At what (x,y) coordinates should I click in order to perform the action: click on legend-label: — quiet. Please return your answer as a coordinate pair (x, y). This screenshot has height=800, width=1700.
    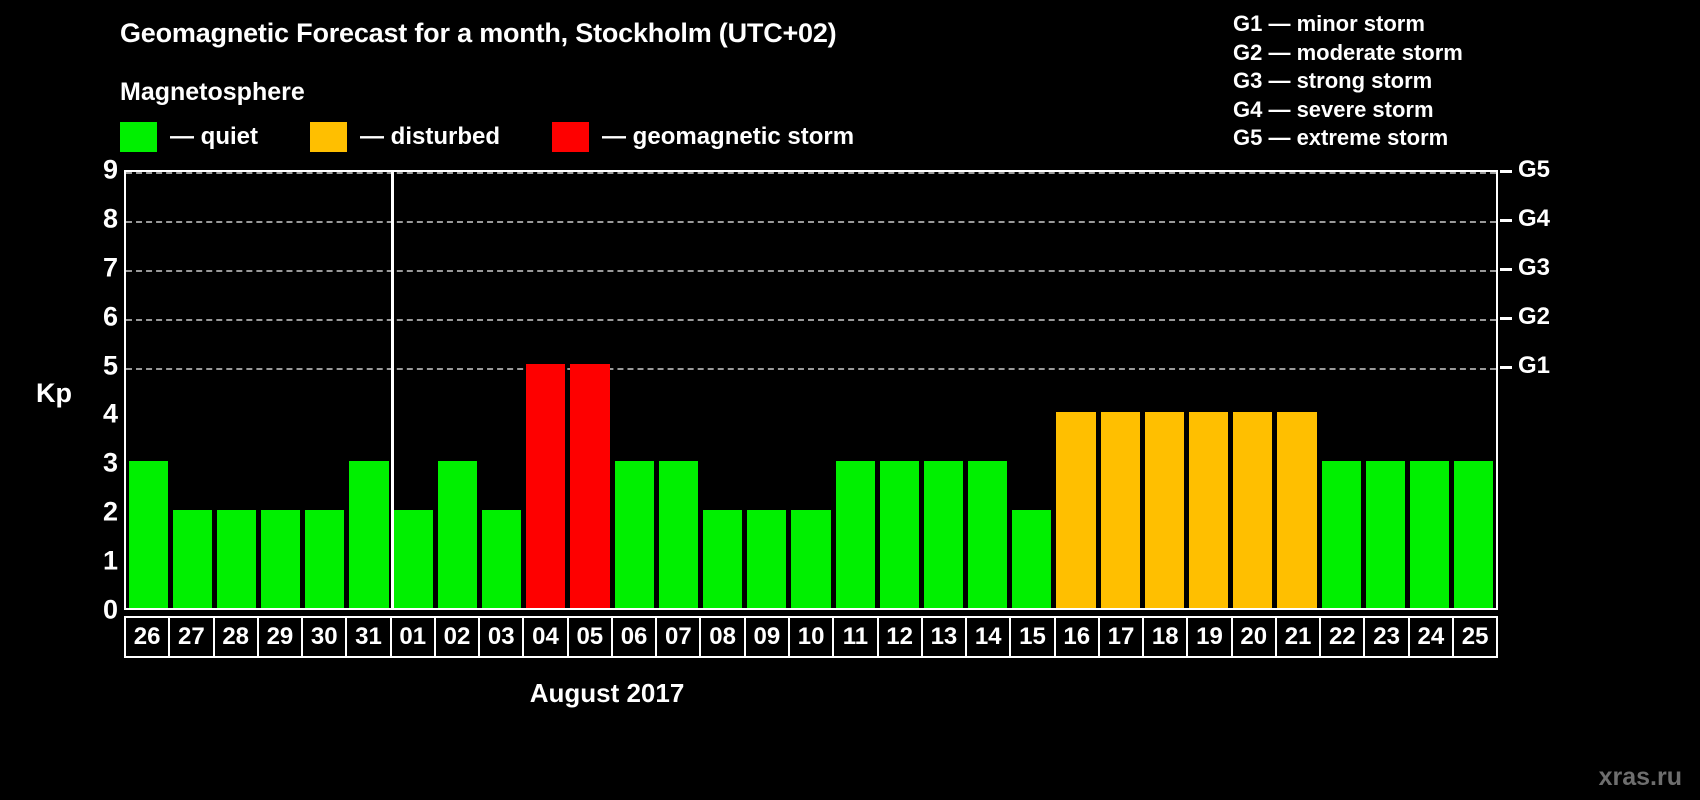
    Looking at the image, I should click on (214, 136).